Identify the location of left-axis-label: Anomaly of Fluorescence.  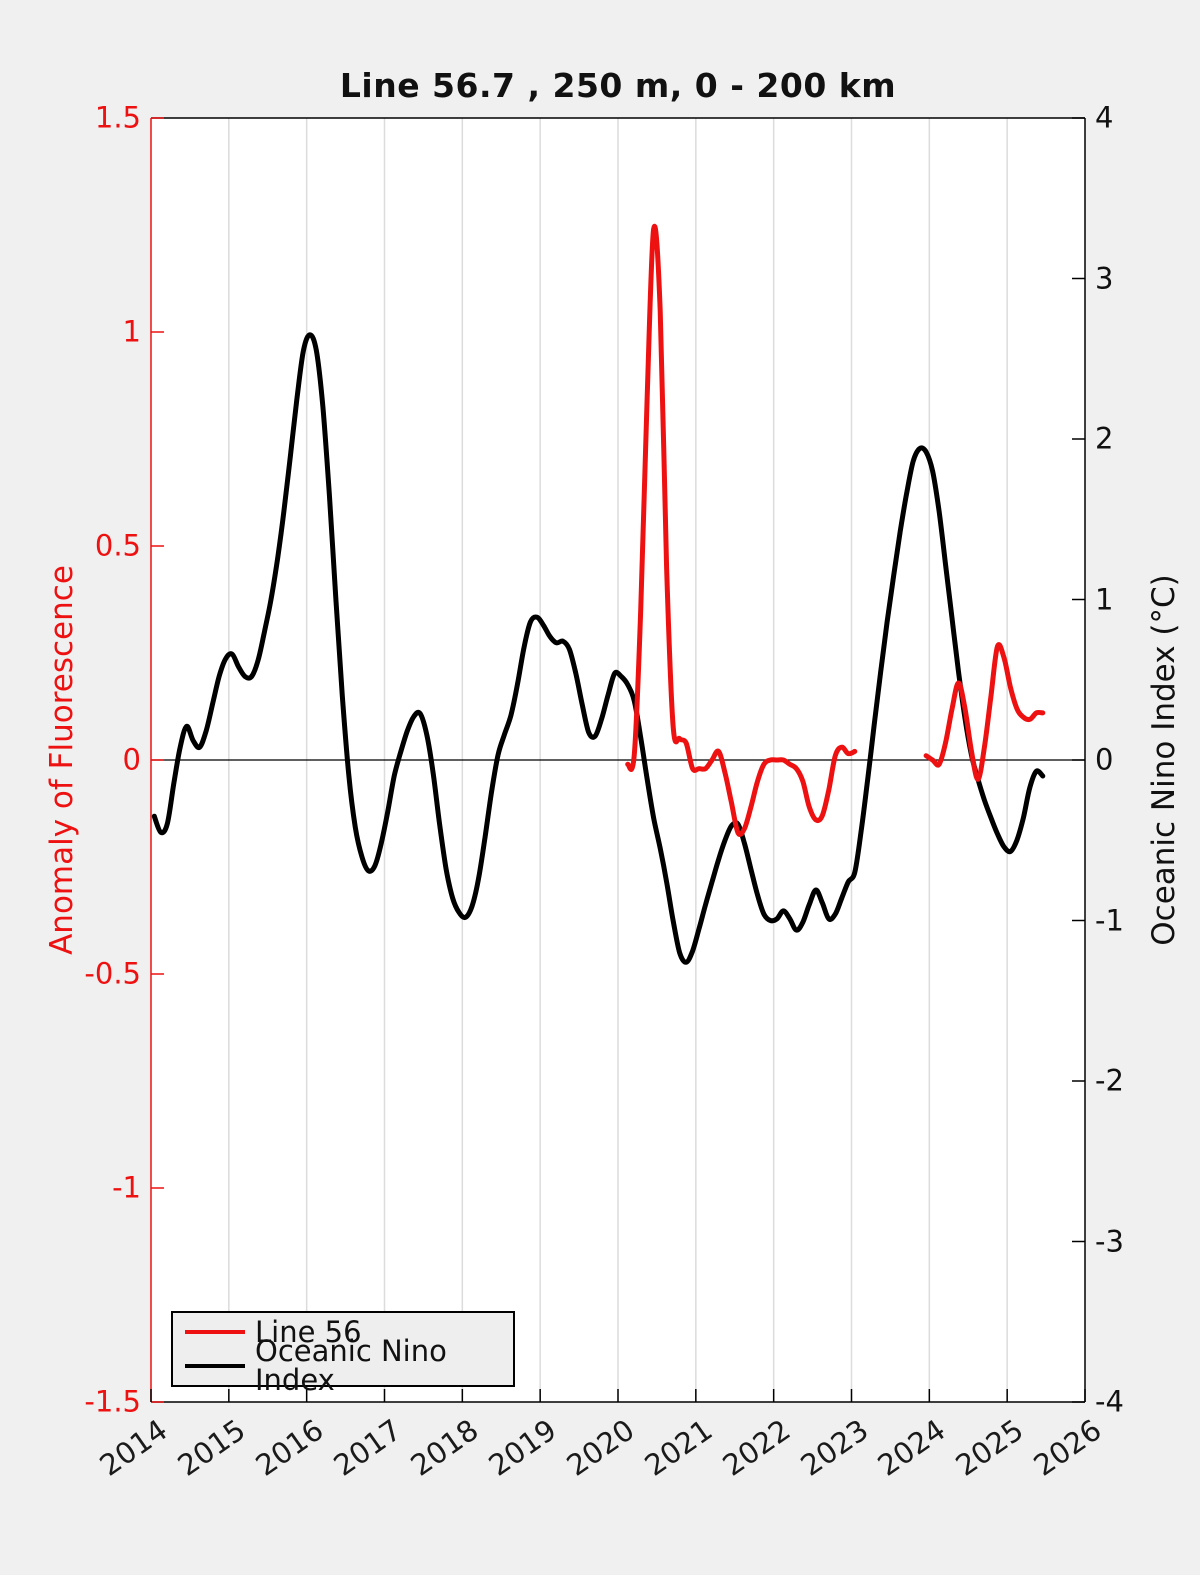
(62, 760).